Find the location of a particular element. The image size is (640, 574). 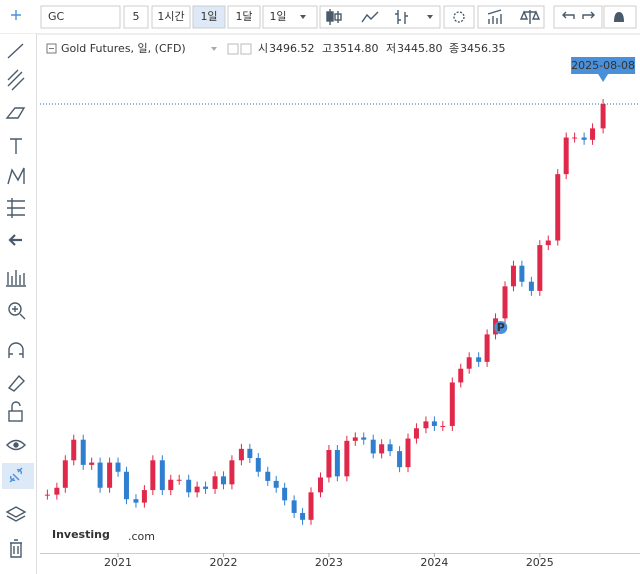

symbol-input is located at coordinates (80, 17).